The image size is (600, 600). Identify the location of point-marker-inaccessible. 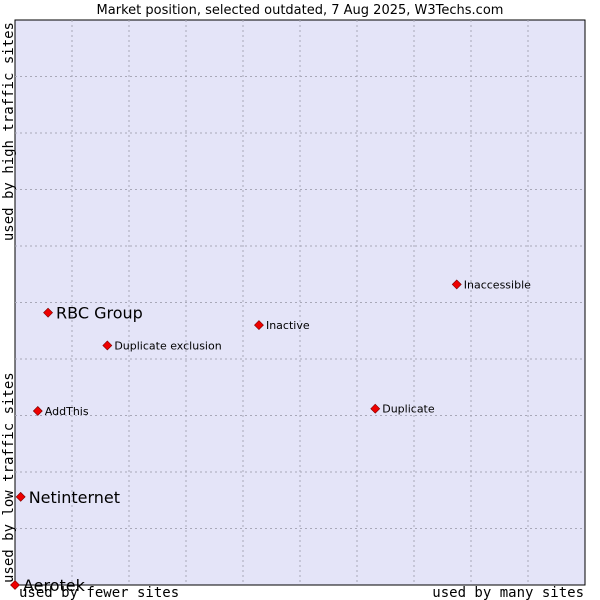
(456, 284).